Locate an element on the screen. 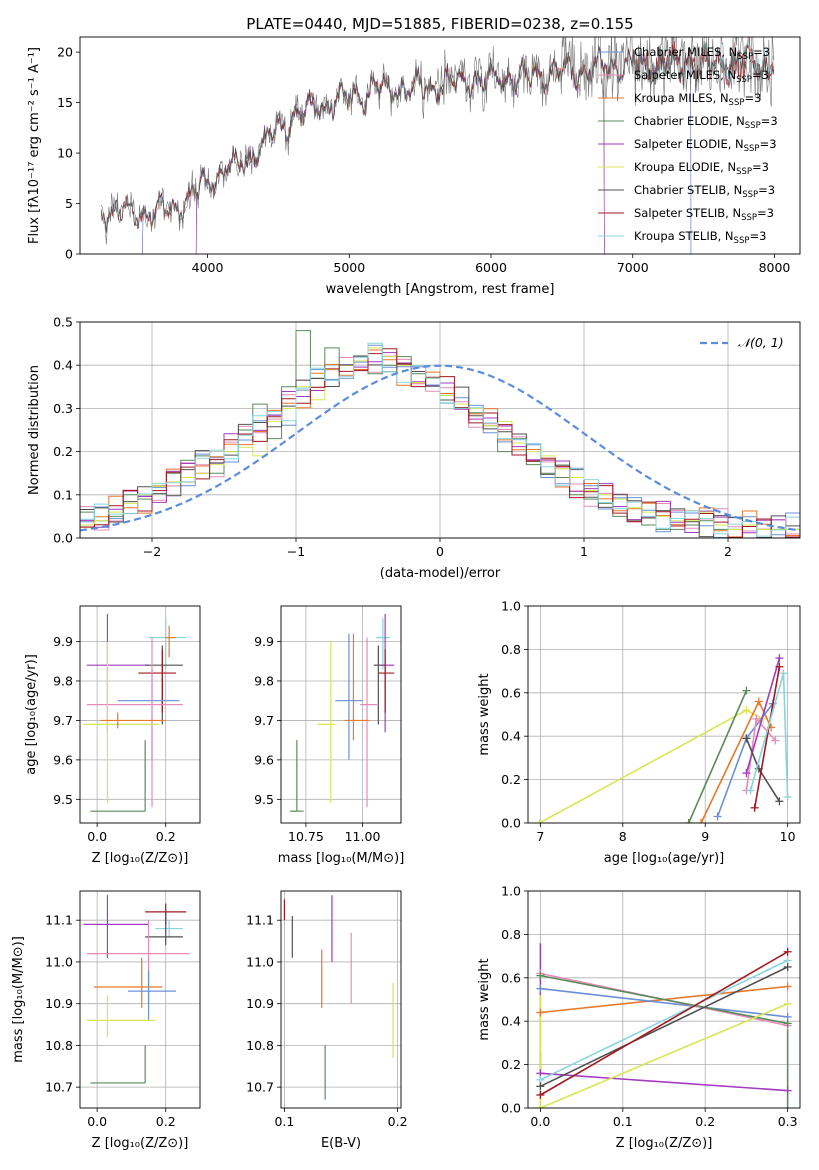 The image size is (819, 1170). x-tick-label: 9 is located at coordinates (705, 836).